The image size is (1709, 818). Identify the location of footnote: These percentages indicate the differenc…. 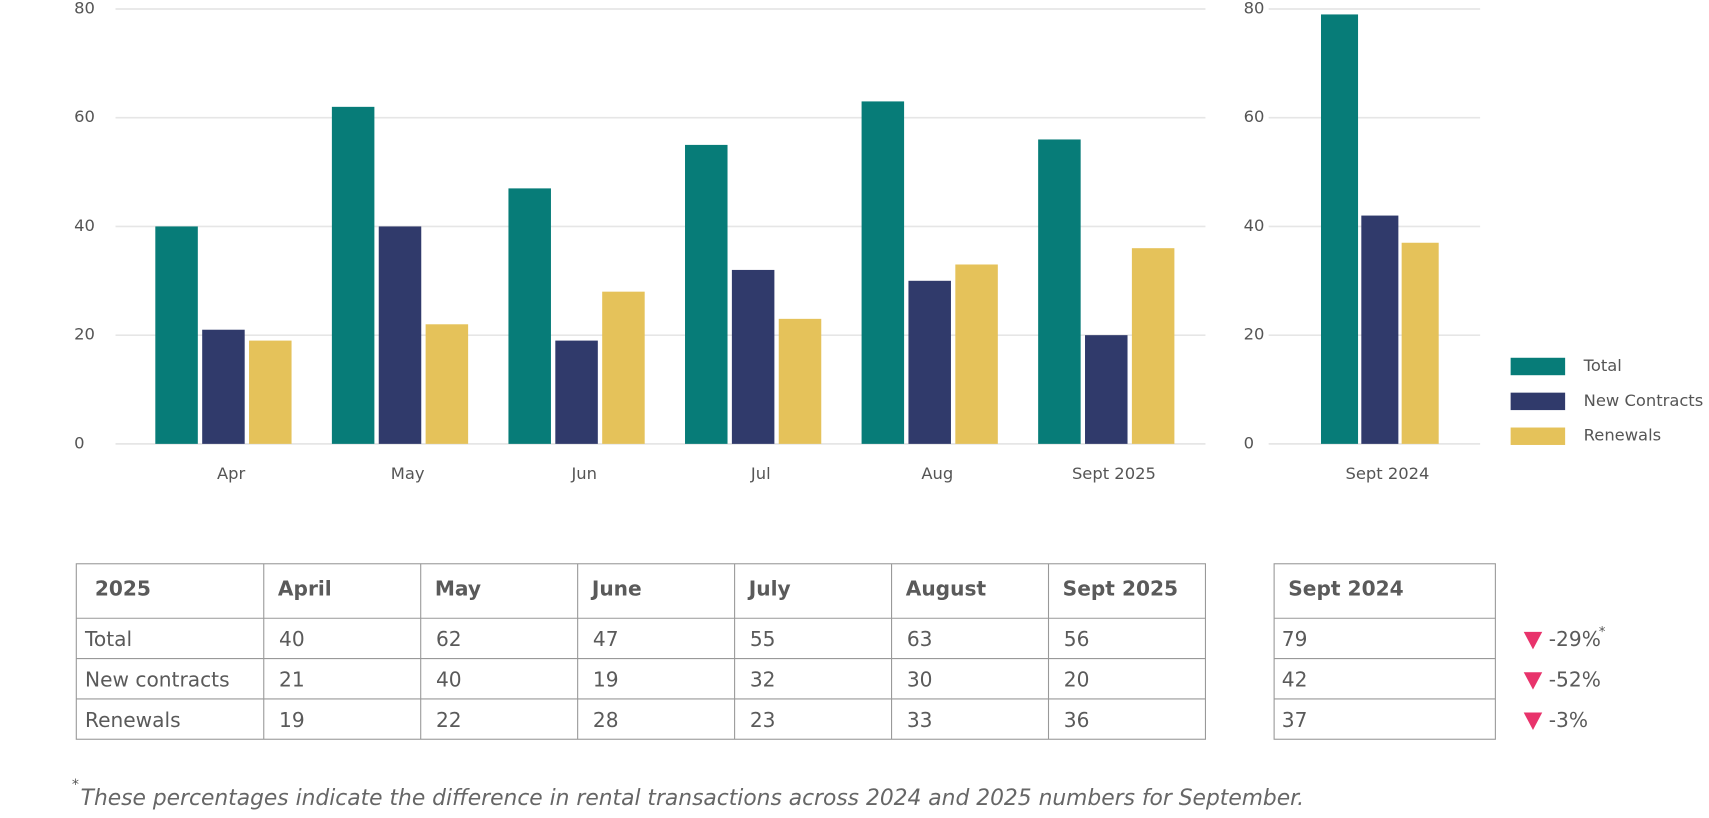
(692, 798).